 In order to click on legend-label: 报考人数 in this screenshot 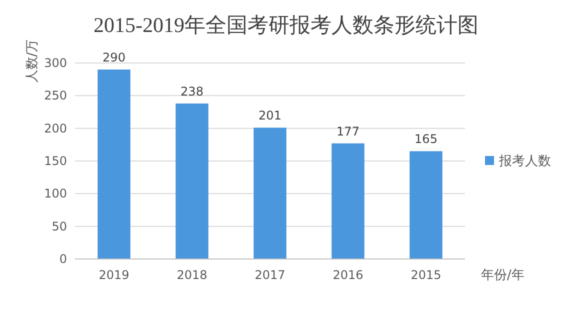, I will do `click(524, 161)`.